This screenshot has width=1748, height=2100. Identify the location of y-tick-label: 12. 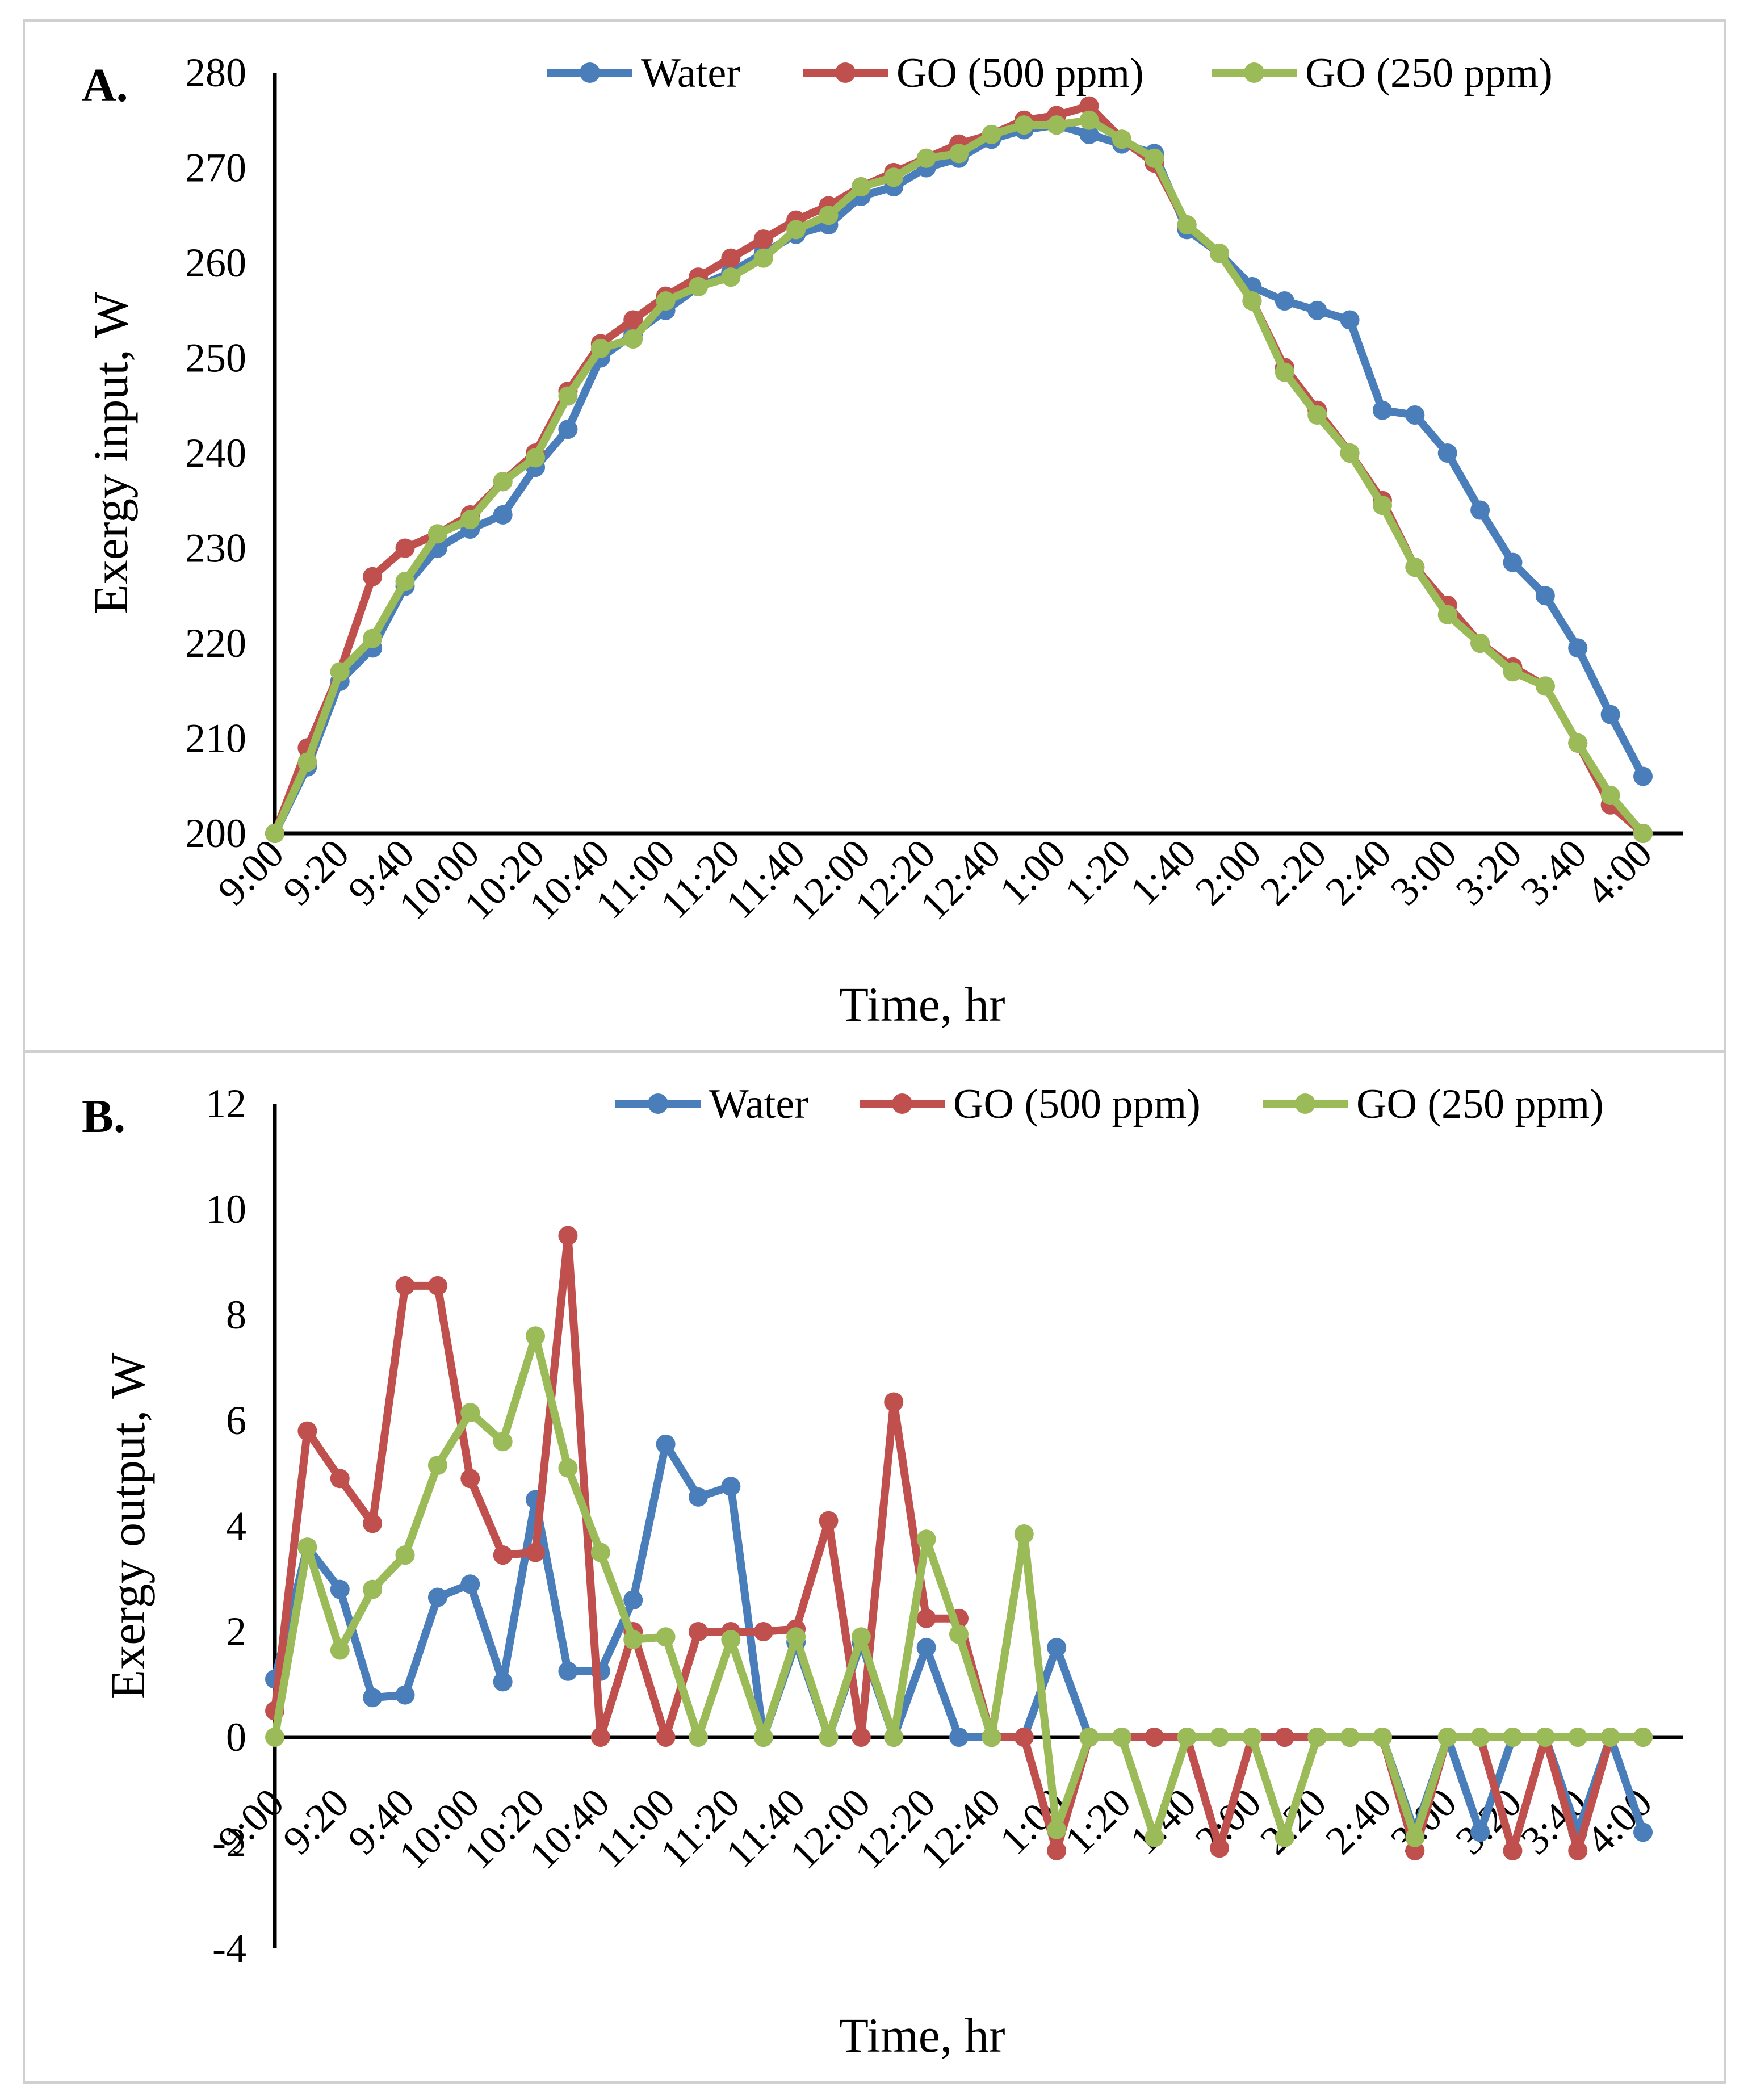
(226, 1103).